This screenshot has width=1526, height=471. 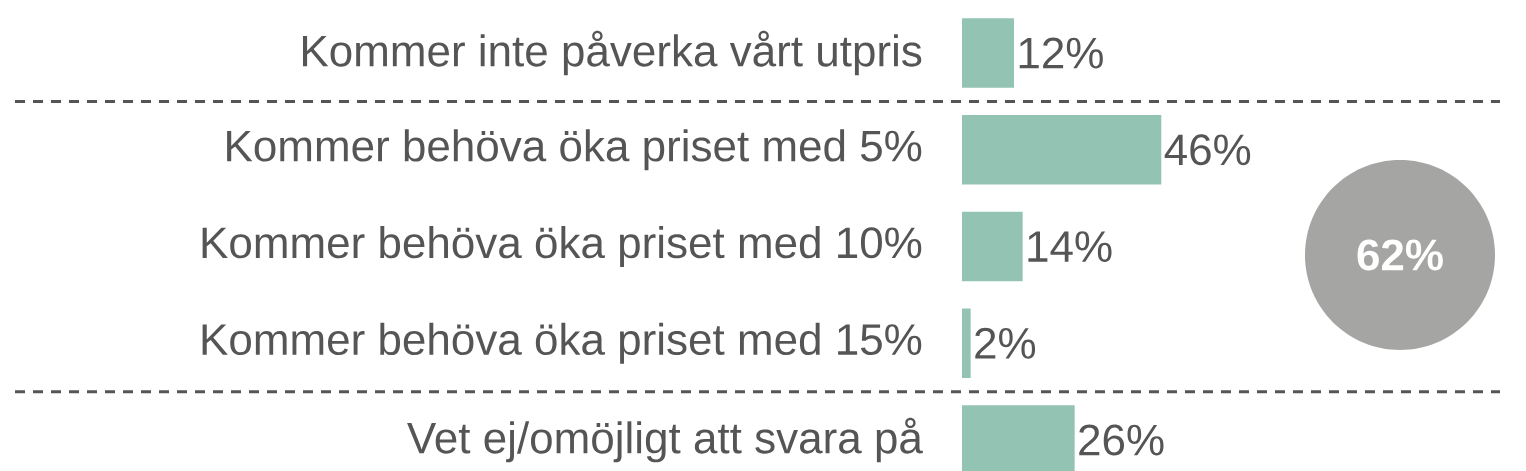 What do you see at coordinates (665, 440) in the screenshot?
I see `y-tick-label: Vet ej/omöjligt att svara på` at bounding box center [665, 440].